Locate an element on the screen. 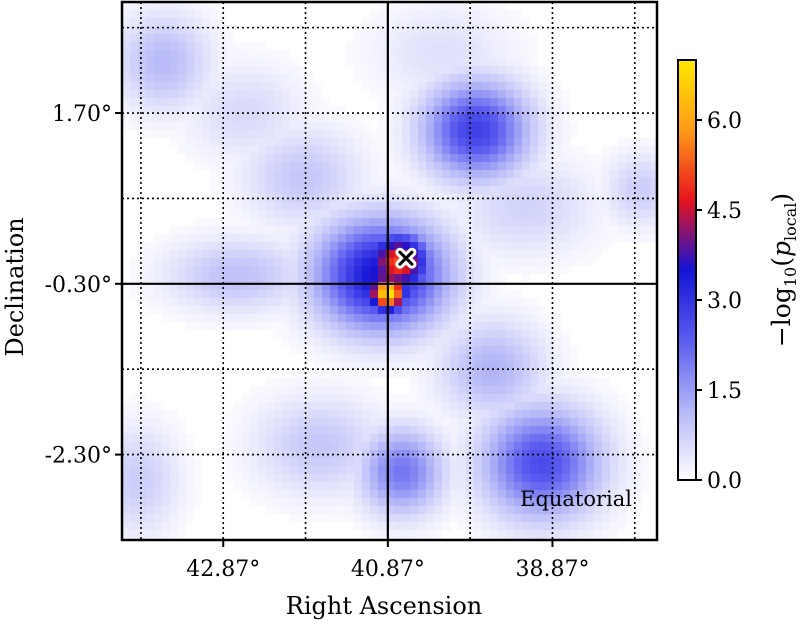 This screenshot has width=800, height=625. colorbar is located at coordinates (687, 270).